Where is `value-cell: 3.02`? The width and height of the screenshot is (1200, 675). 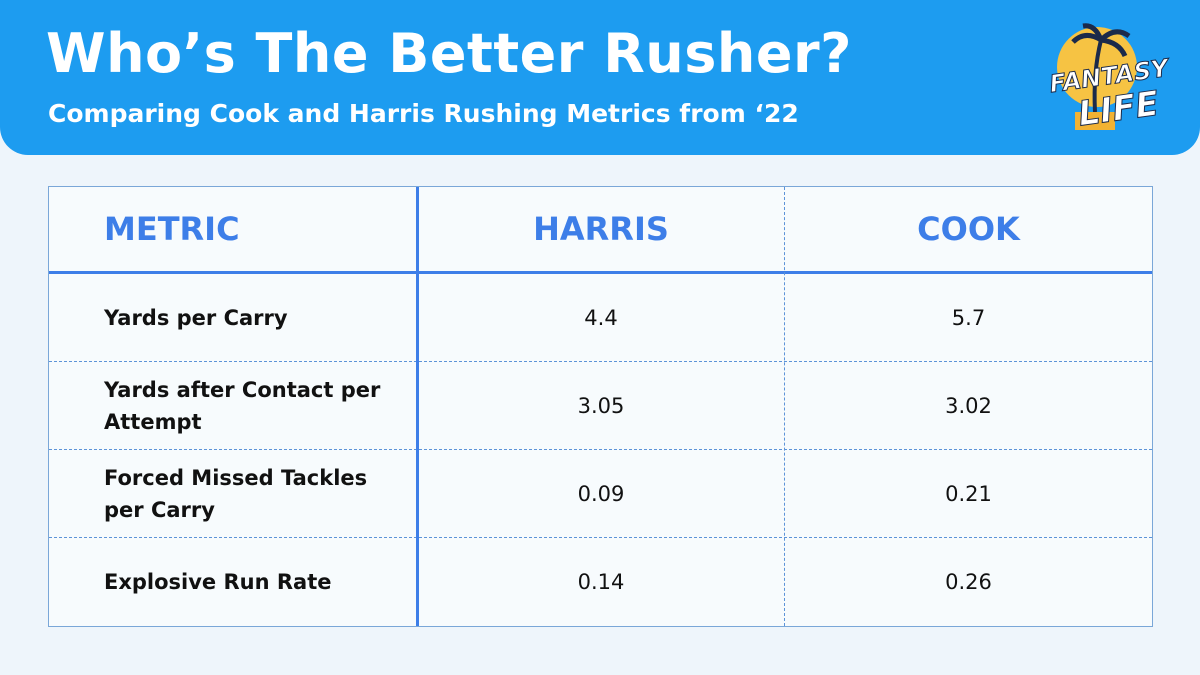
value-cell: 3.02 is located at coordinates (968, 405).